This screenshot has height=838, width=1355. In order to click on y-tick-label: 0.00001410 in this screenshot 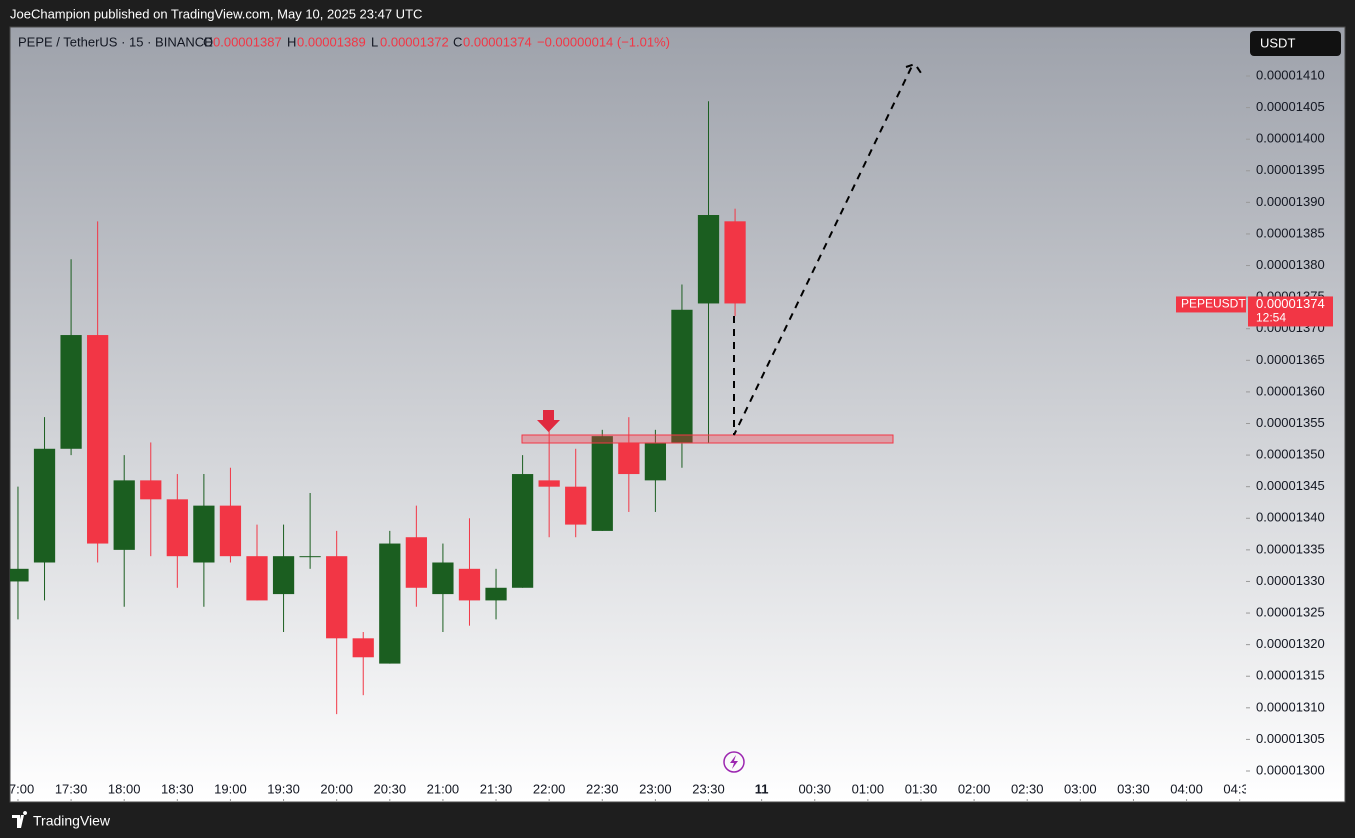, I will do `click(1290, 74)`.